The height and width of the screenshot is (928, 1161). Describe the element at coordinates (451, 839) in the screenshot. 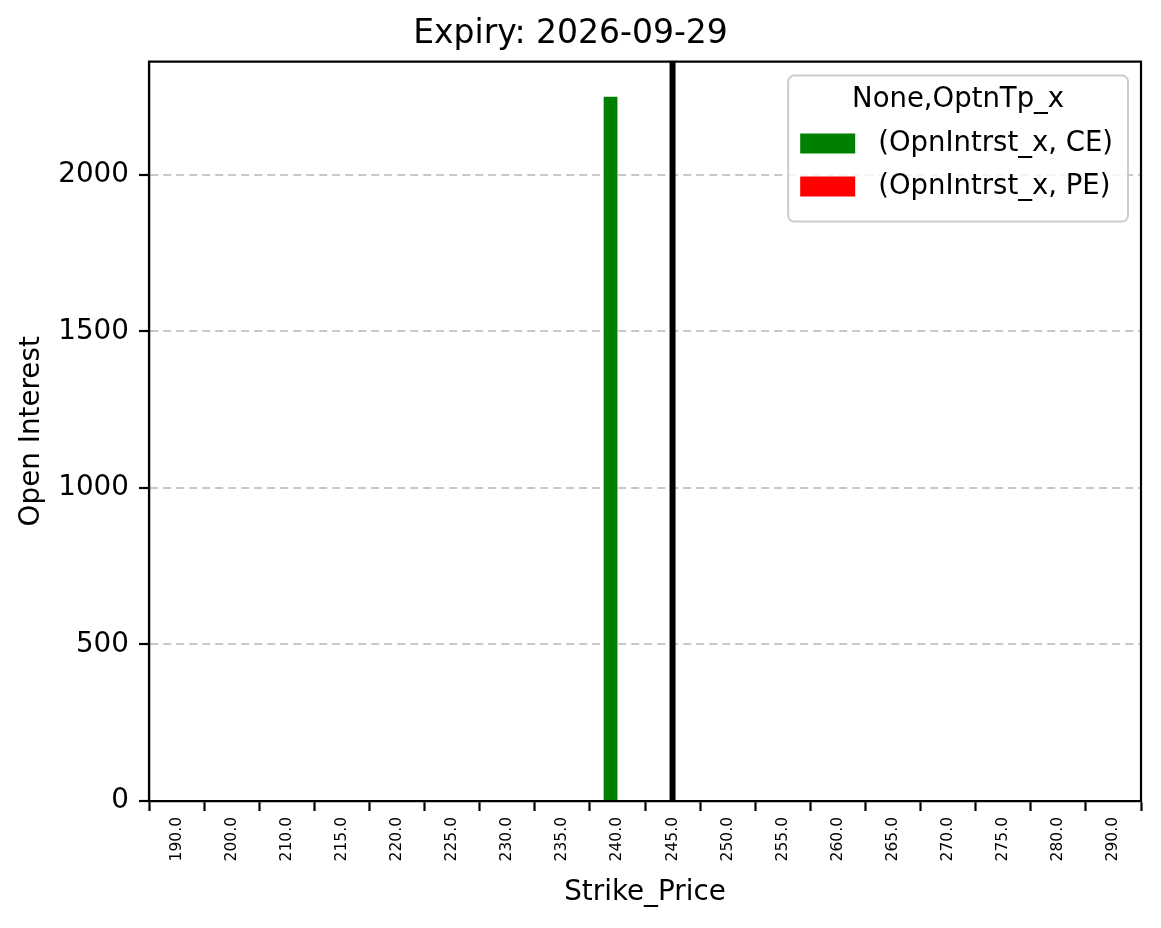

I see `x-tick-label: 225.0` at that location.